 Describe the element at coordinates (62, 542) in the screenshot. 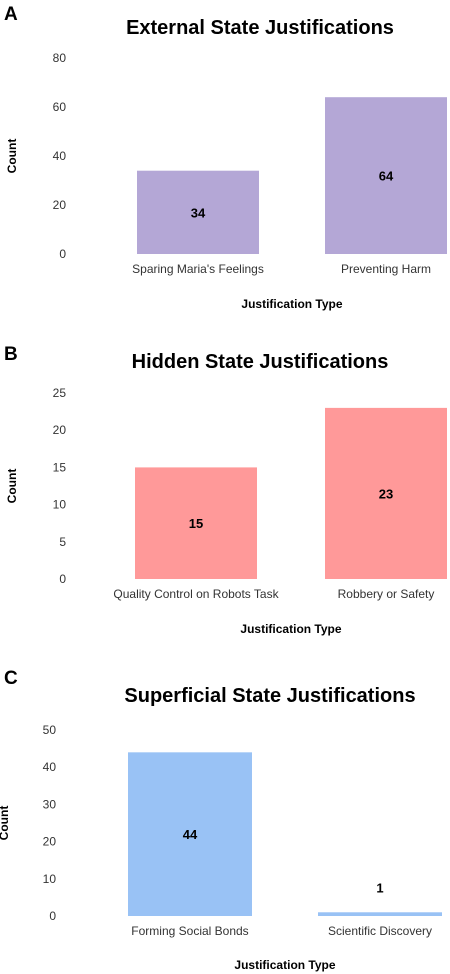

I see `y-tick-label: 5` at that location.